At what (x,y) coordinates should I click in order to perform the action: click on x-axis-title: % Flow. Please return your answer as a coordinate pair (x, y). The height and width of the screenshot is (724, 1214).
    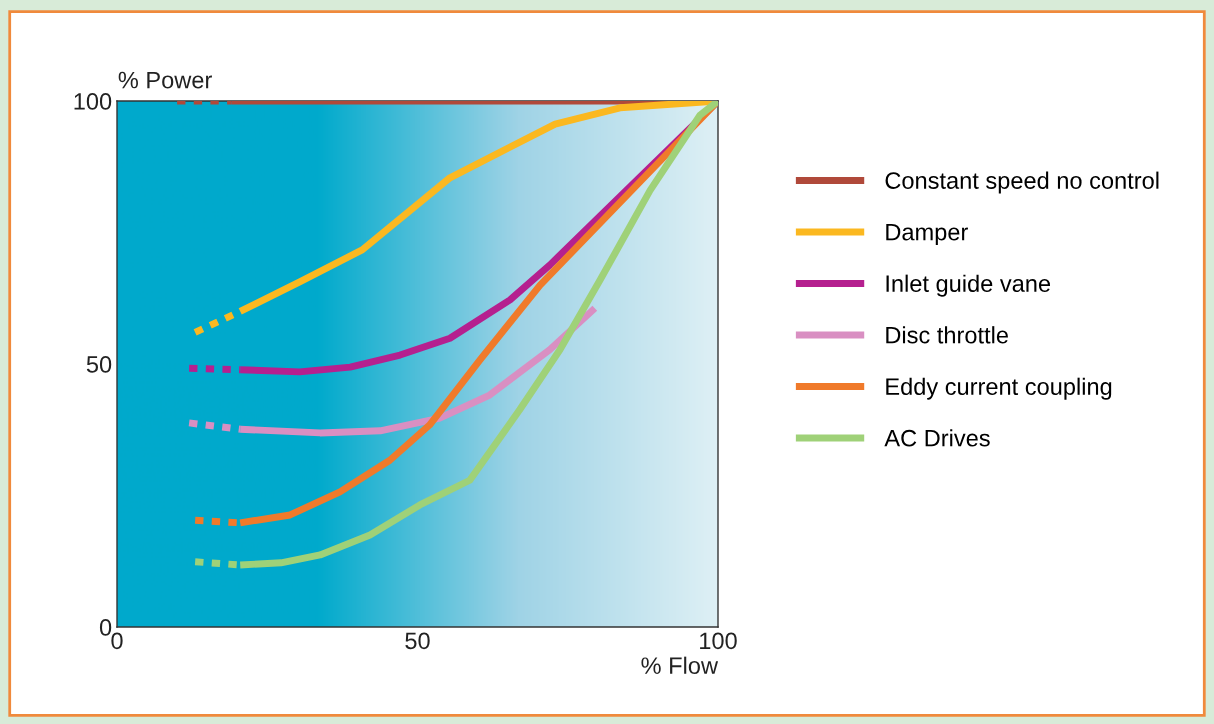
    Looking at the image, I should click on (680, 665).